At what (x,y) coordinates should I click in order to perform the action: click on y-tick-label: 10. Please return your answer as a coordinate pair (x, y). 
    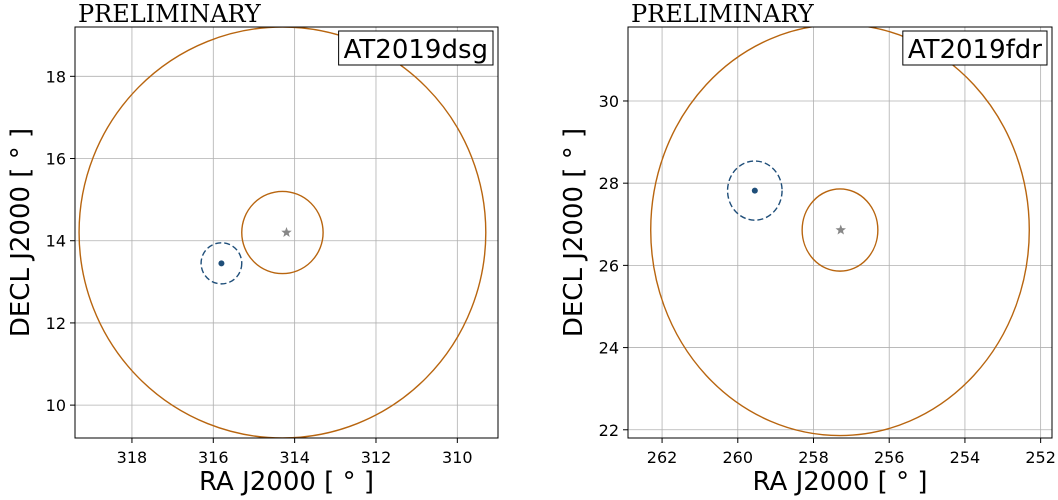
    Looking at the image, I should click on (56, 405).